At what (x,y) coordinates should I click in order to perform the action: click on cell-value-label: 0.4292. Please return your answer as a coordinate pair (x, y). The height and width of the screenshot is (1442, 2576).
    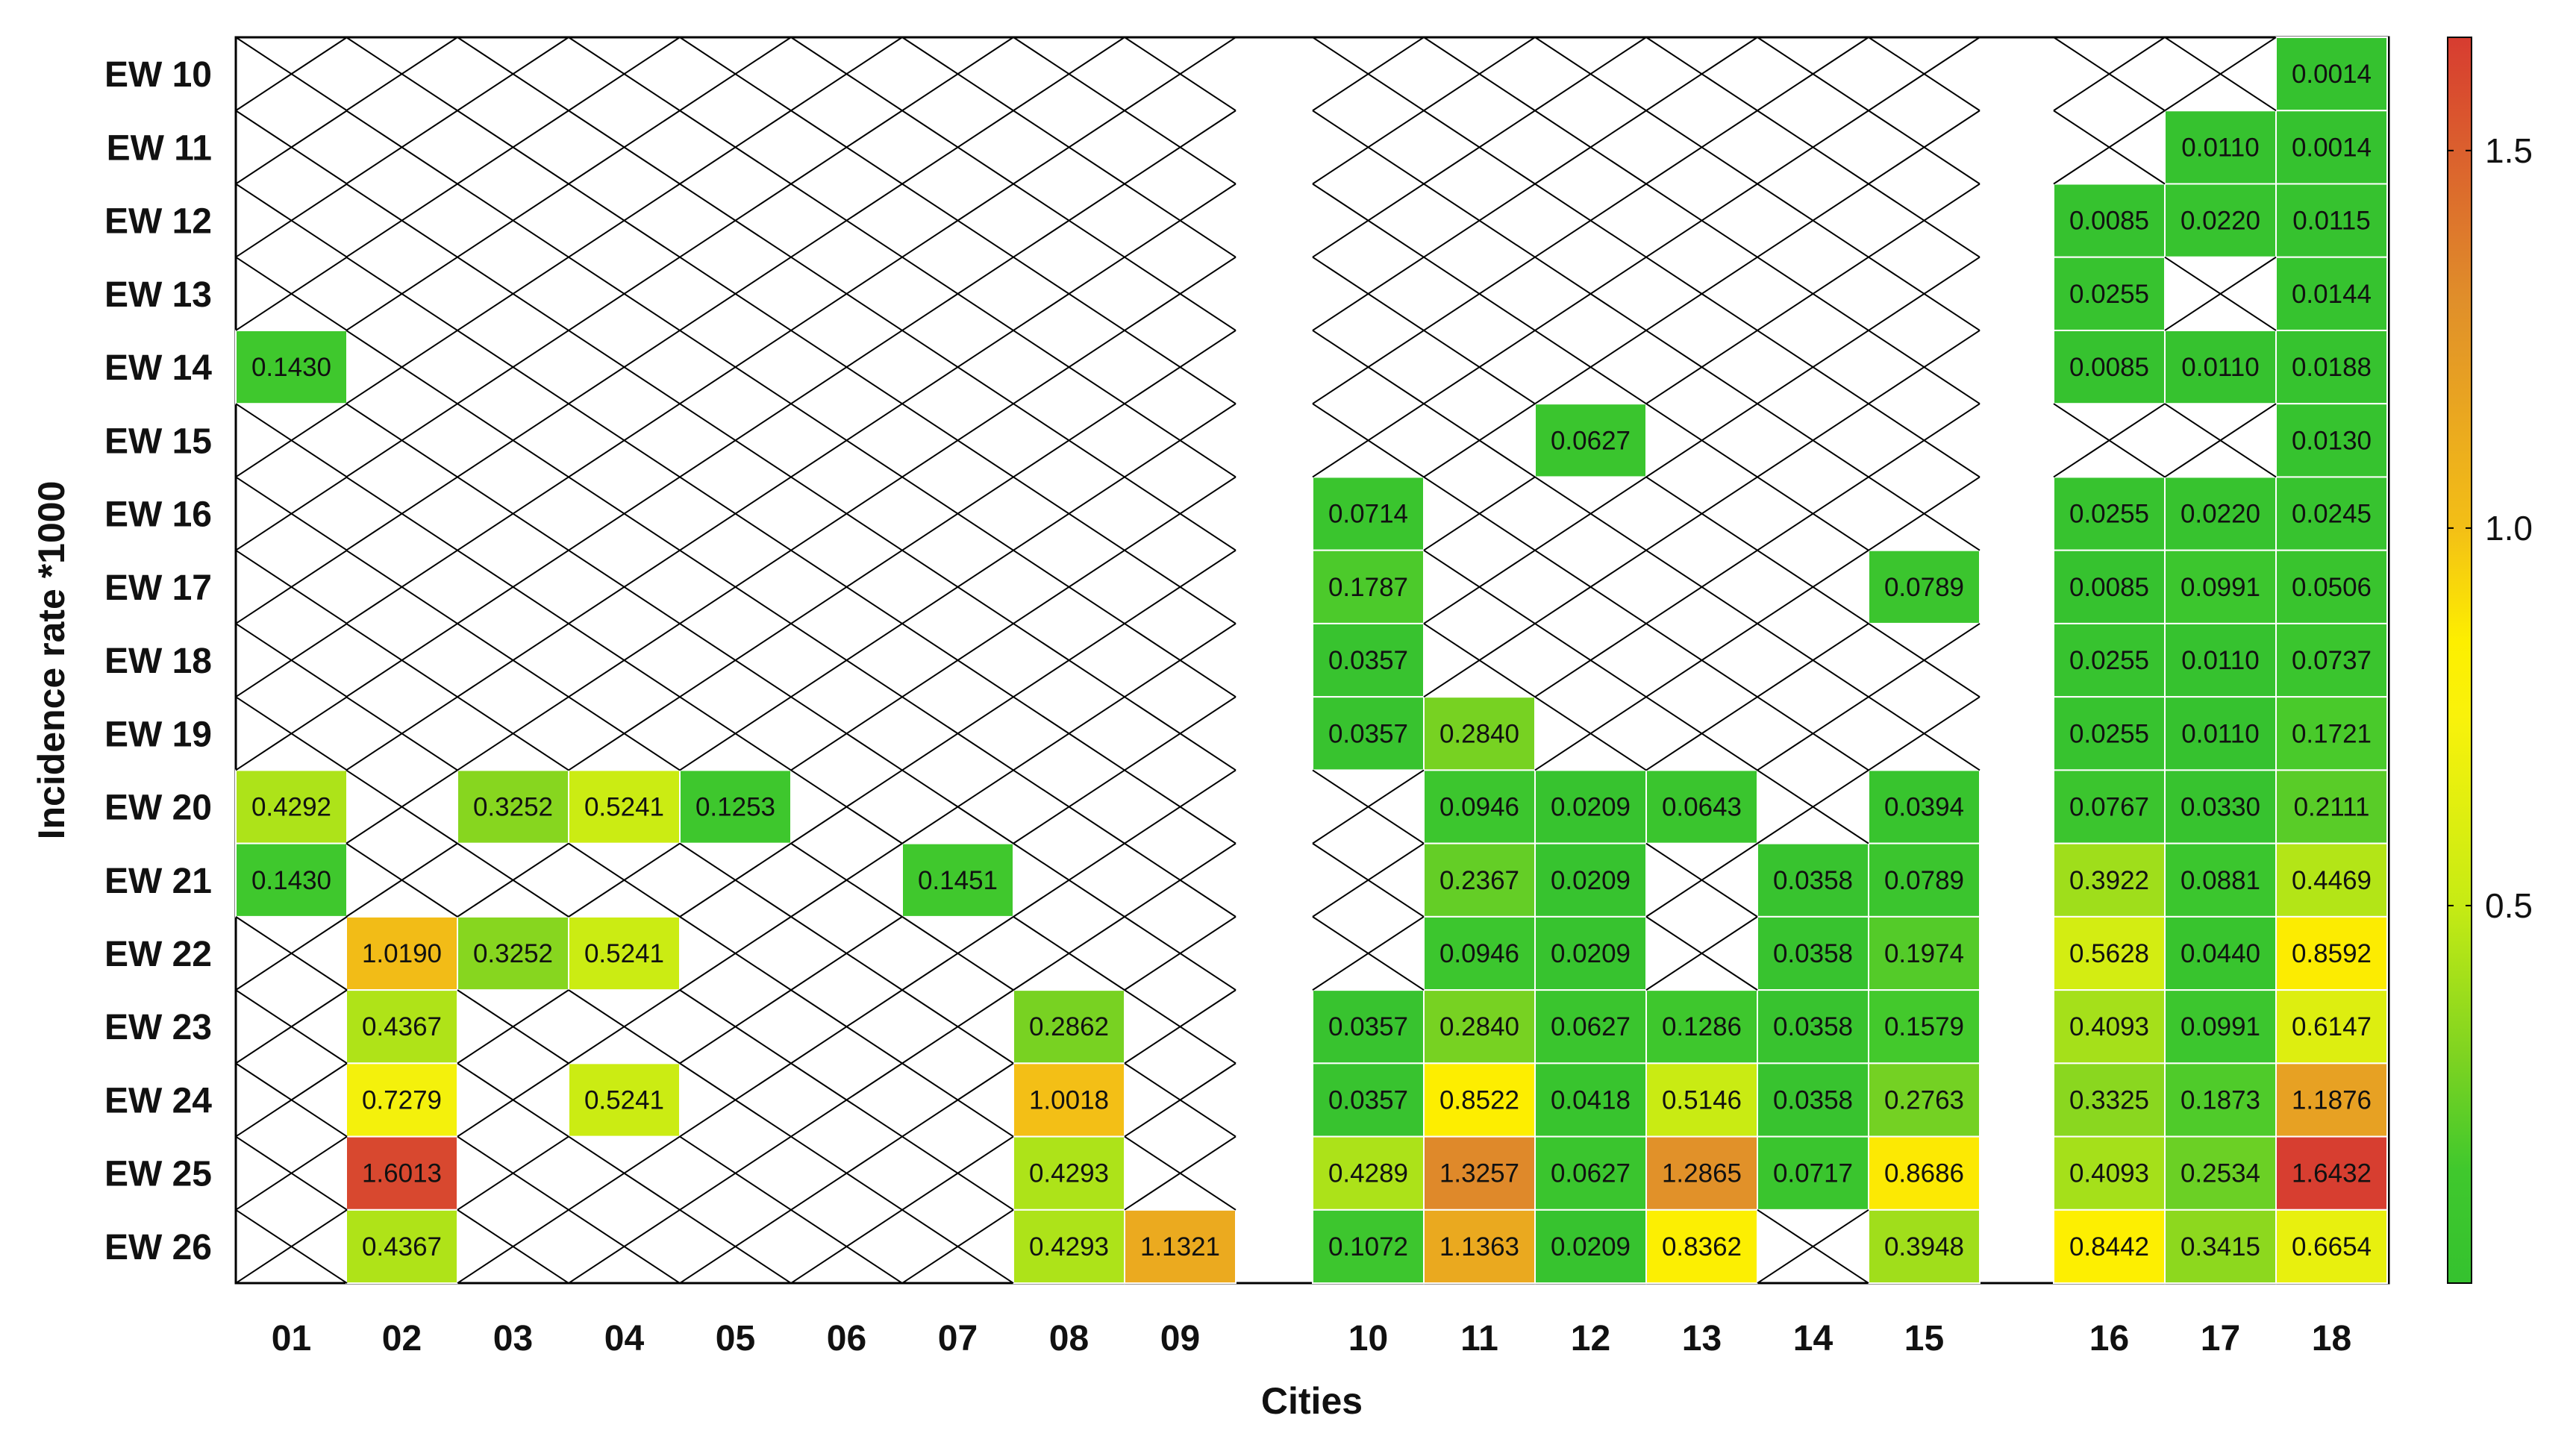
    Looking at the image, I should click on (291, 808).